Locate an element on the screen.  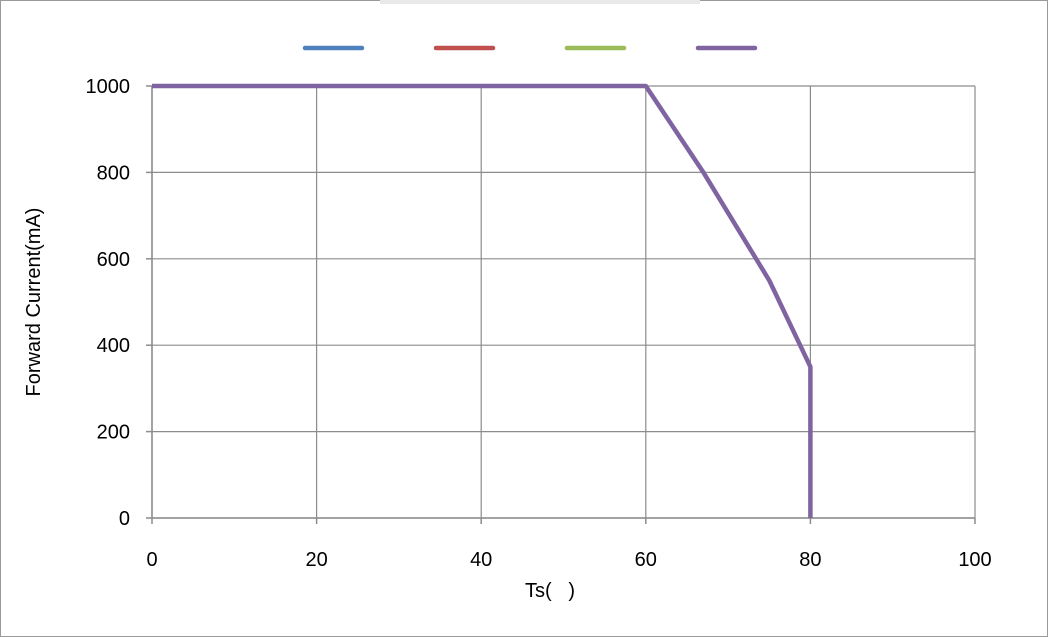
x-tick-label: 0 is located at coordinates (151, 560).